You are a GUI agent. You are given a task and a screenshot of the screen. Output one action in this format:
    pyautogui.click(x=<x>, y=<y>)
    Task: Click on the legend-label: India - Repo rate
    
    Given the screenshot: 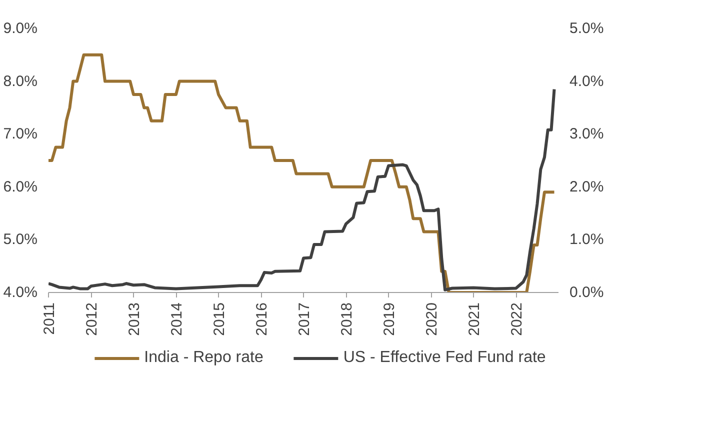 What is the action you would take?
    pyautogui.click(x=204, y=358)
    